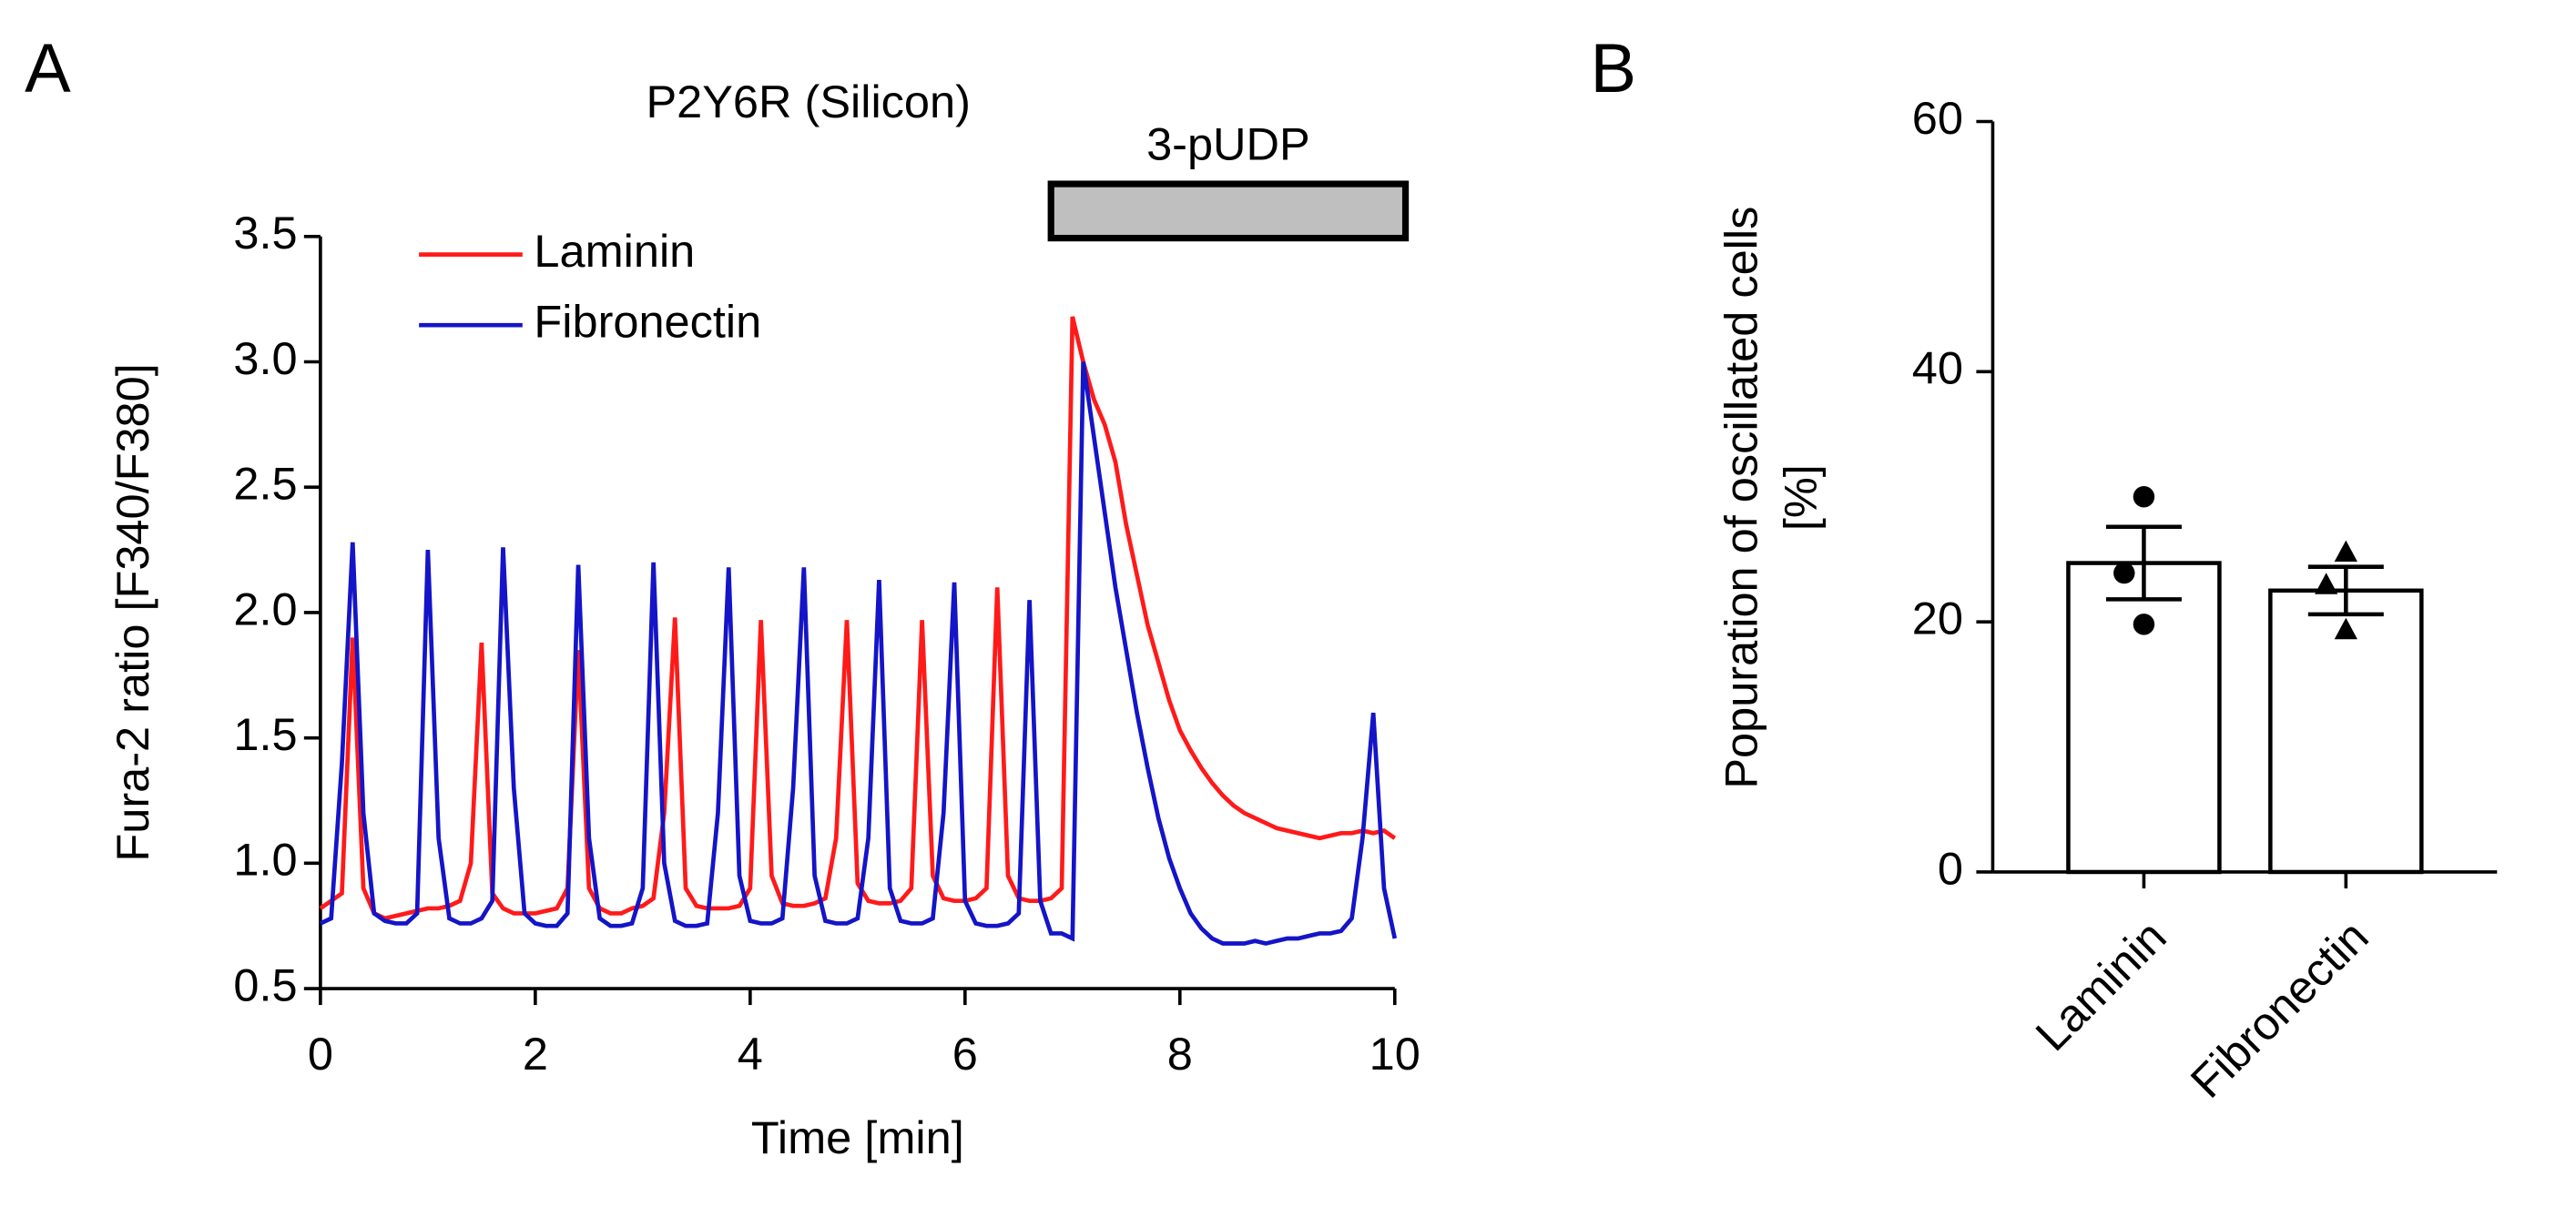 The height and width of the screenshot is (1207, 2576). I want to click on y-tick-label: 2.0, so click(265, 609).